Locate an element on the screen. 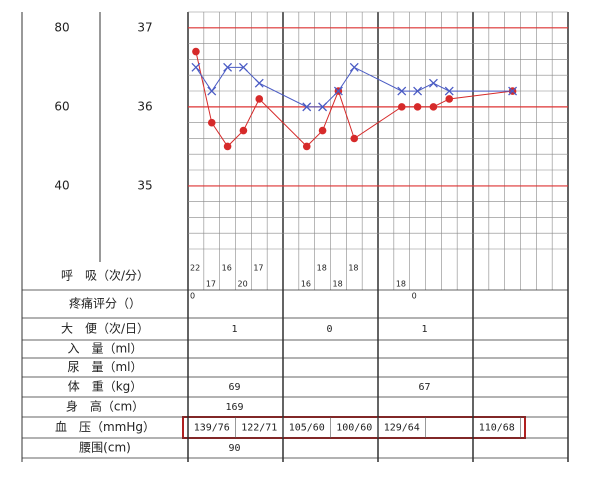  temp-tick-label: 35 is located at coordinates (144, 185).